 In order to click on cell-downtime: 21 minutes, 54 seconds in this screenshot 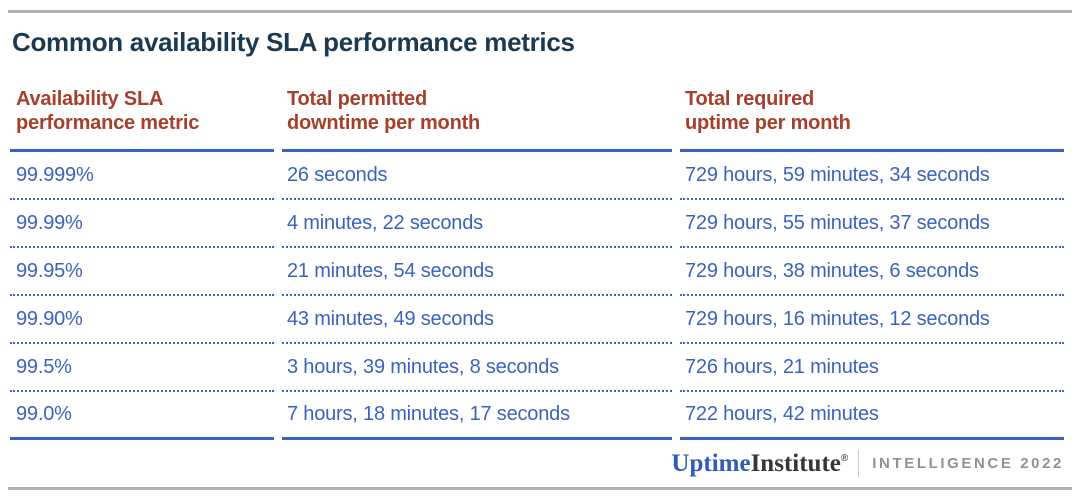, I will do `click(477, 272)`.